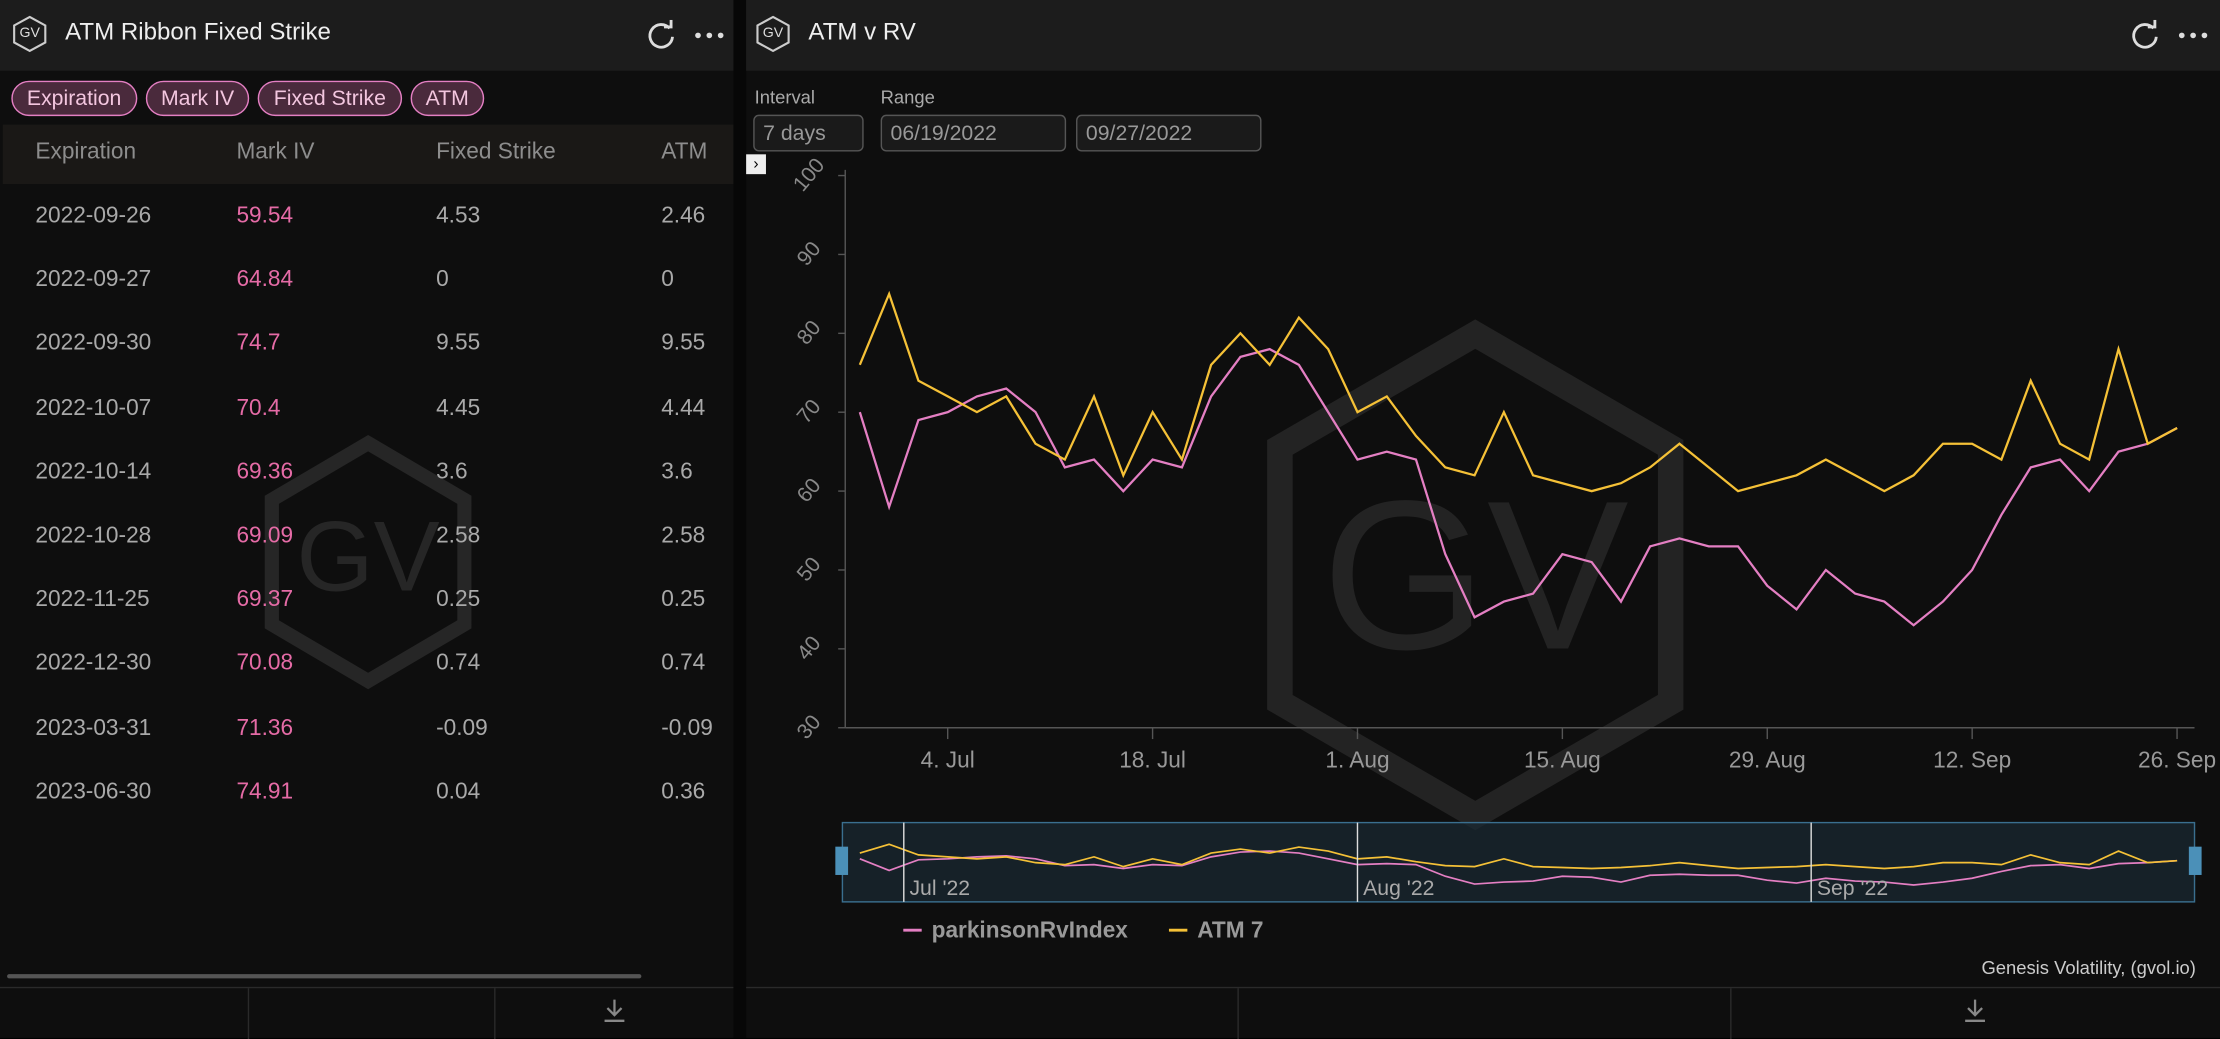 This screenshot has height=1039, width=2220. I want to click on range-label: Range, so click(907, 97).